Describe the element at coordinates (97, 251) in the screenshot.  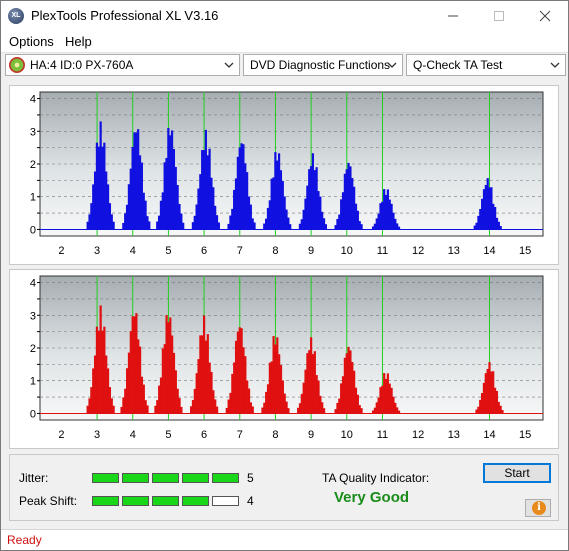
I see `x-tick-label: 3` at that location.